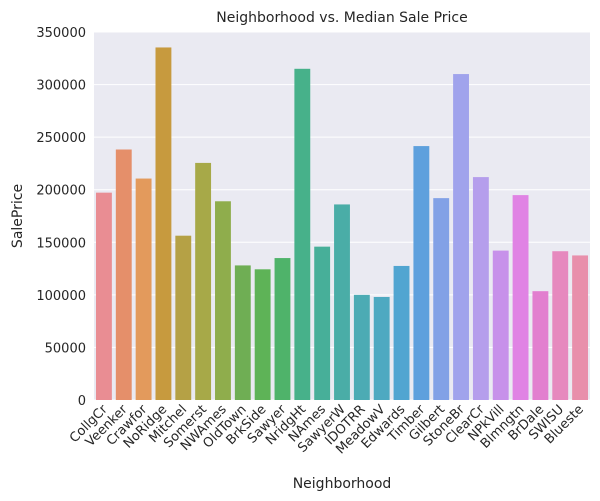 This screenshot has width=600, height=501. I want to click on y-tick-label: 50000, so click(65, 348).